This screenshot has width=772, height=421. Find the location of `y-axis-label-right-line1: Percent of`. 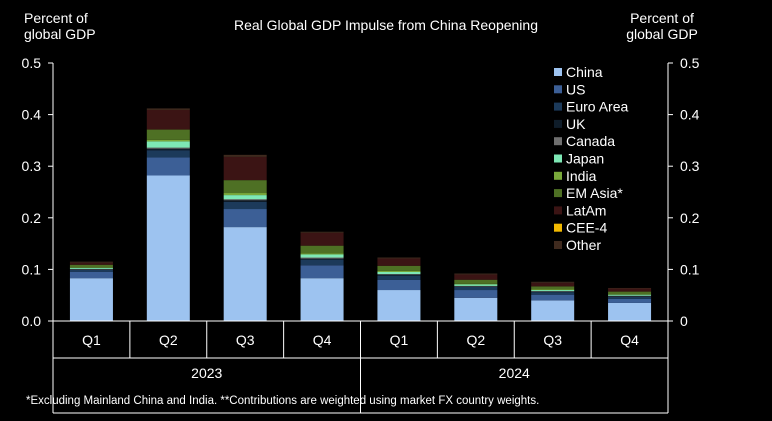

y-axis-label-right-line1: Percent of is located at coordinates (662, 18).